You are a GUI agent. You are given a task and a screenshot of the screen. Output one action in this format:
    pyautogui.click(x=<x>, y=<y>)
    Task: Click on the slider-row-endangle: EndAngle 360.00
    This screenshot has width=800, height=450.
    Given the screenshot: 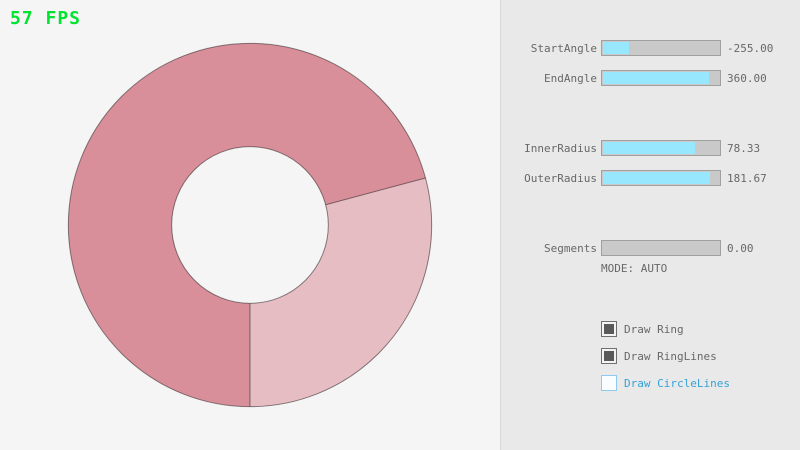 What is the action you would take?
    pyautogui.click(x=650, y=78)
    